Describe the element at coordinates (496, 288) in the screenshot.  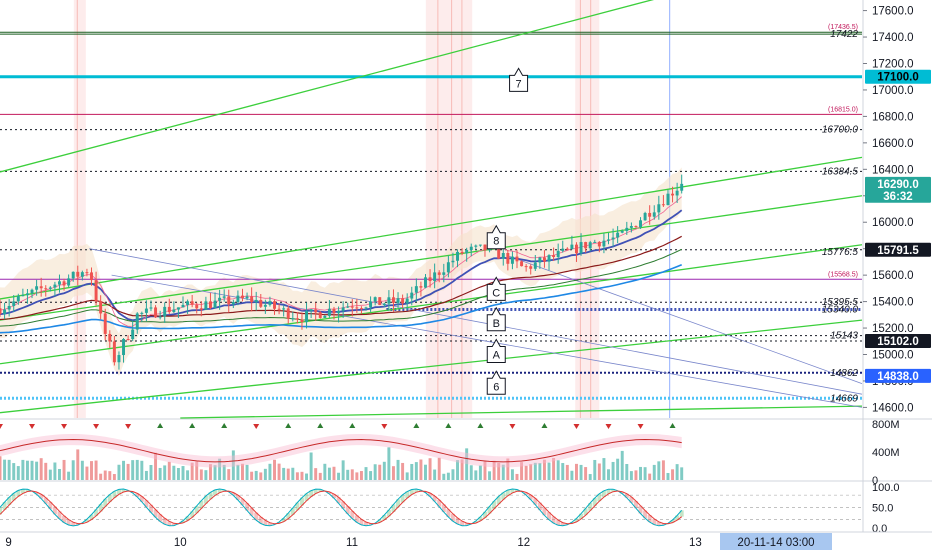
I see `wave-label-callout: C` at that location.